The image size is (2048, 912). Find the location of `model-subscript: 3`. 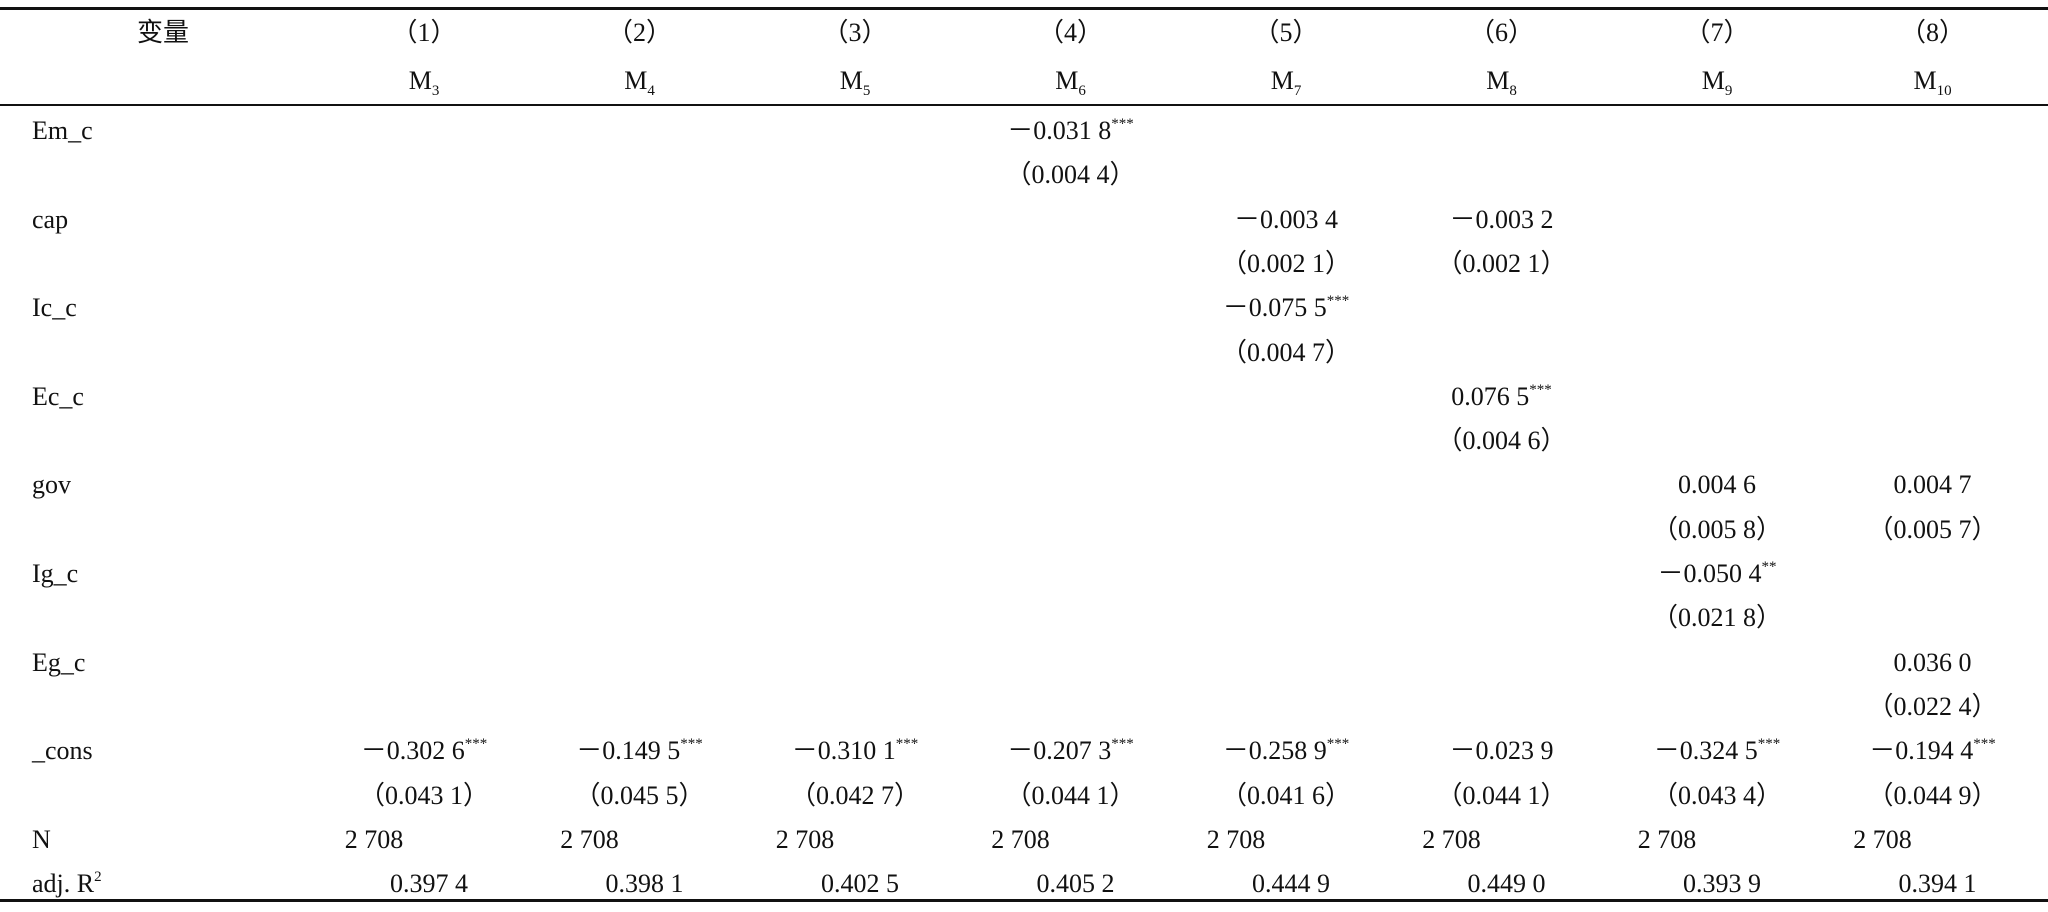

model-subscript: 3 is located at coordinates (435, 91).